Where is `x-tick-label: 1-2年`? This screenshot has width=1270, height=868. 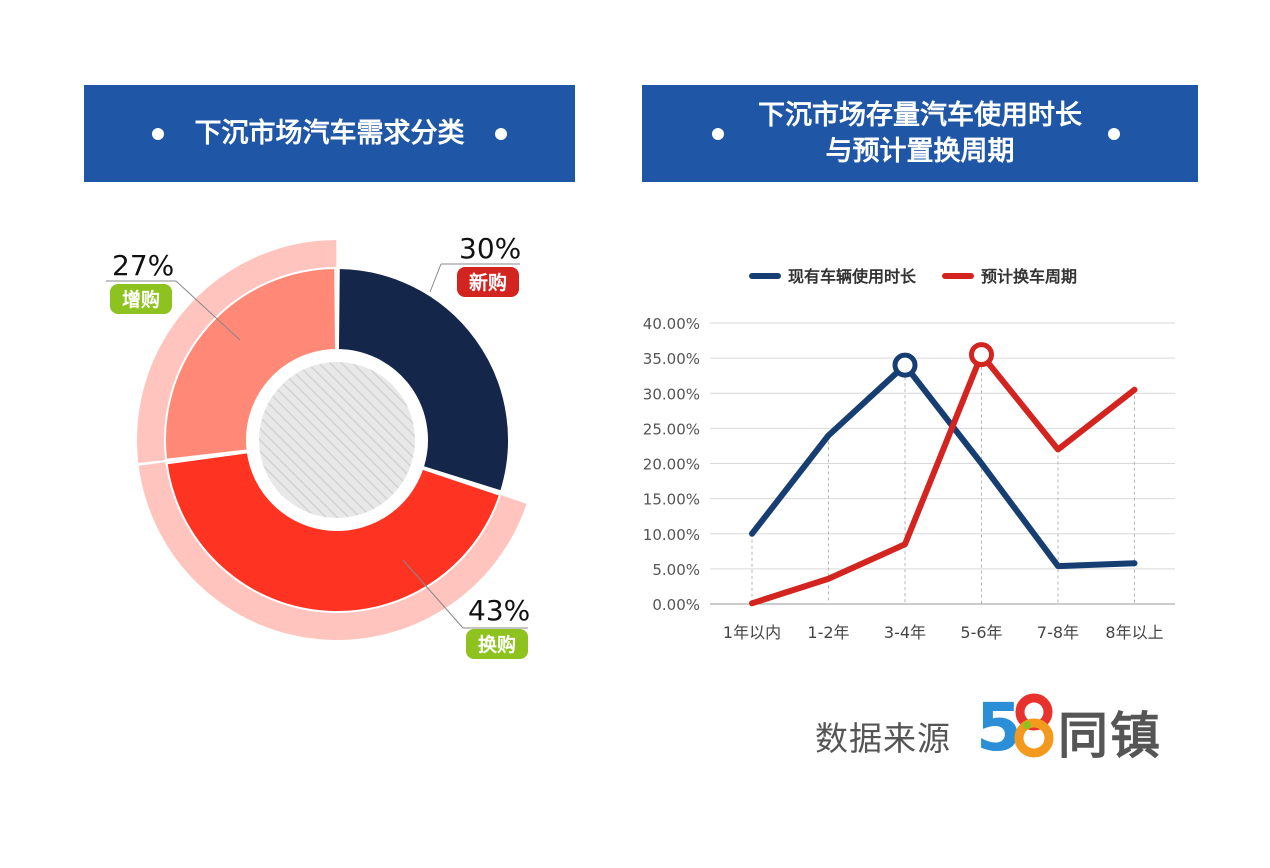 x-tick-label: 1-2年 is located at coordinates (828, 632).